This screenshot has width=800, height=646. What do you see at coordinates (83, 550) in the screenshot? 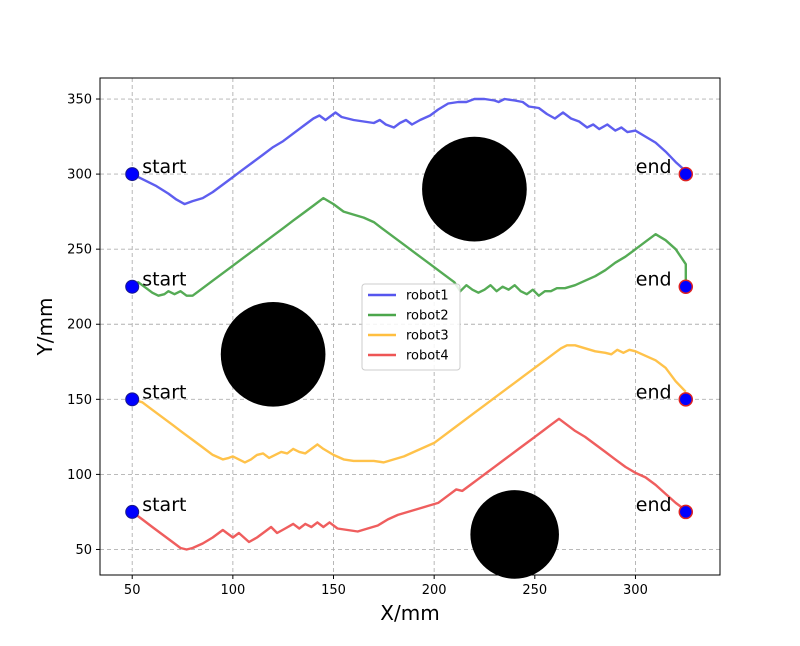
I see `y-tick-label: 50` at bounding box center [83, 550].